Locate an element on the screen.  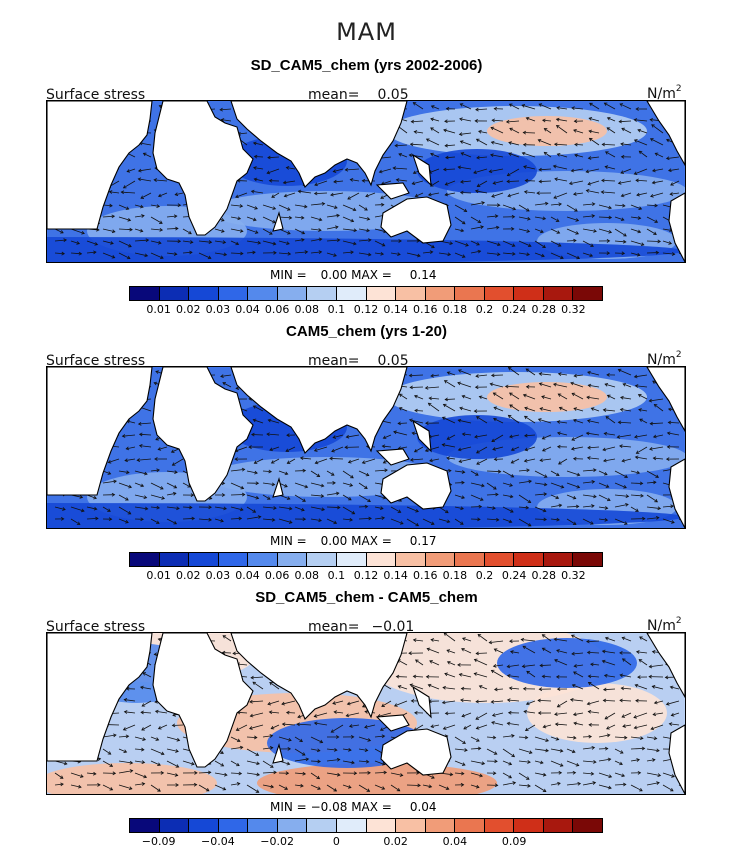
colorbar-tick-label: 0.03 is located at coordinates (218, 309).